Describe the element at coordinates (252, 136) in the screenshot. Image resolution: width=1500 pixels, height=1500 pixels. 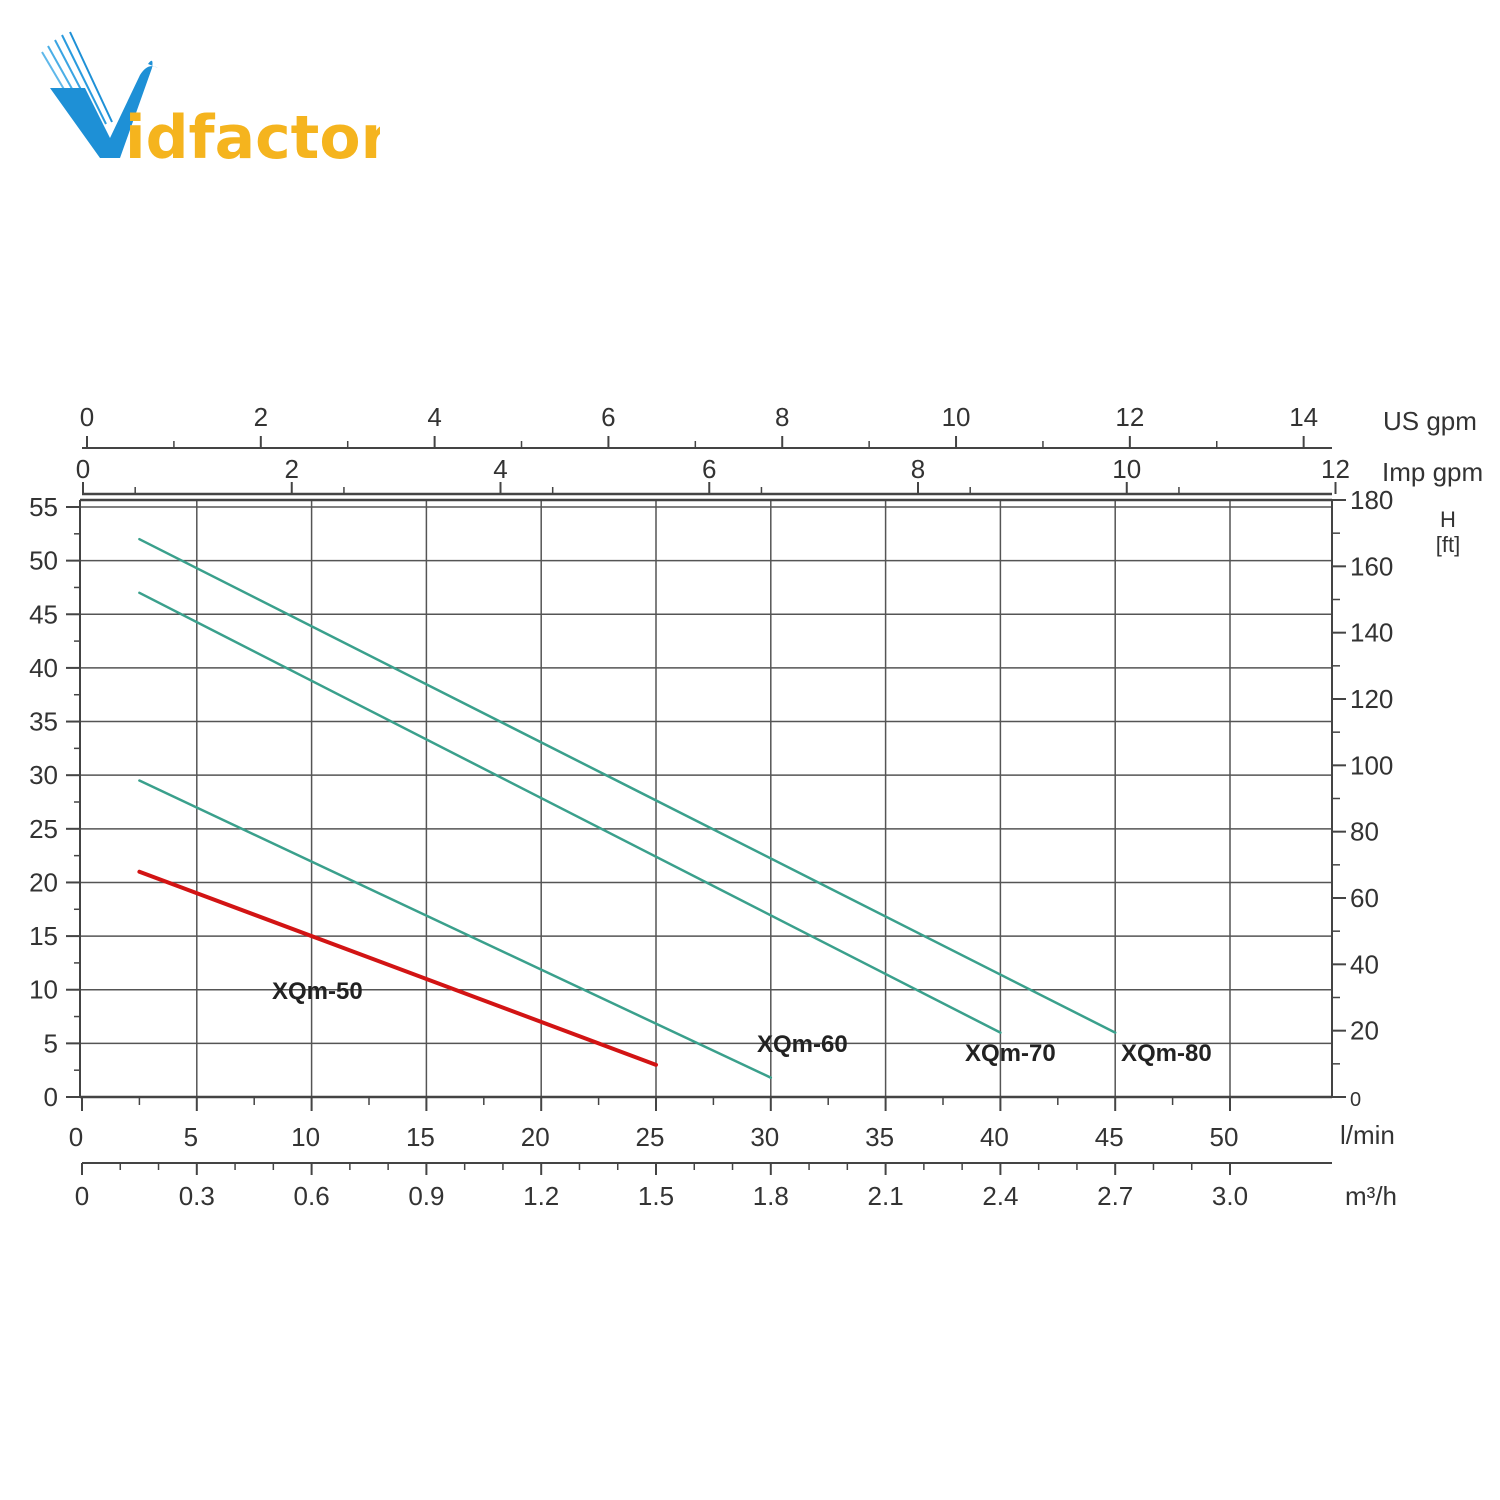
I see `logo-wordmark: idfactor` at that location.